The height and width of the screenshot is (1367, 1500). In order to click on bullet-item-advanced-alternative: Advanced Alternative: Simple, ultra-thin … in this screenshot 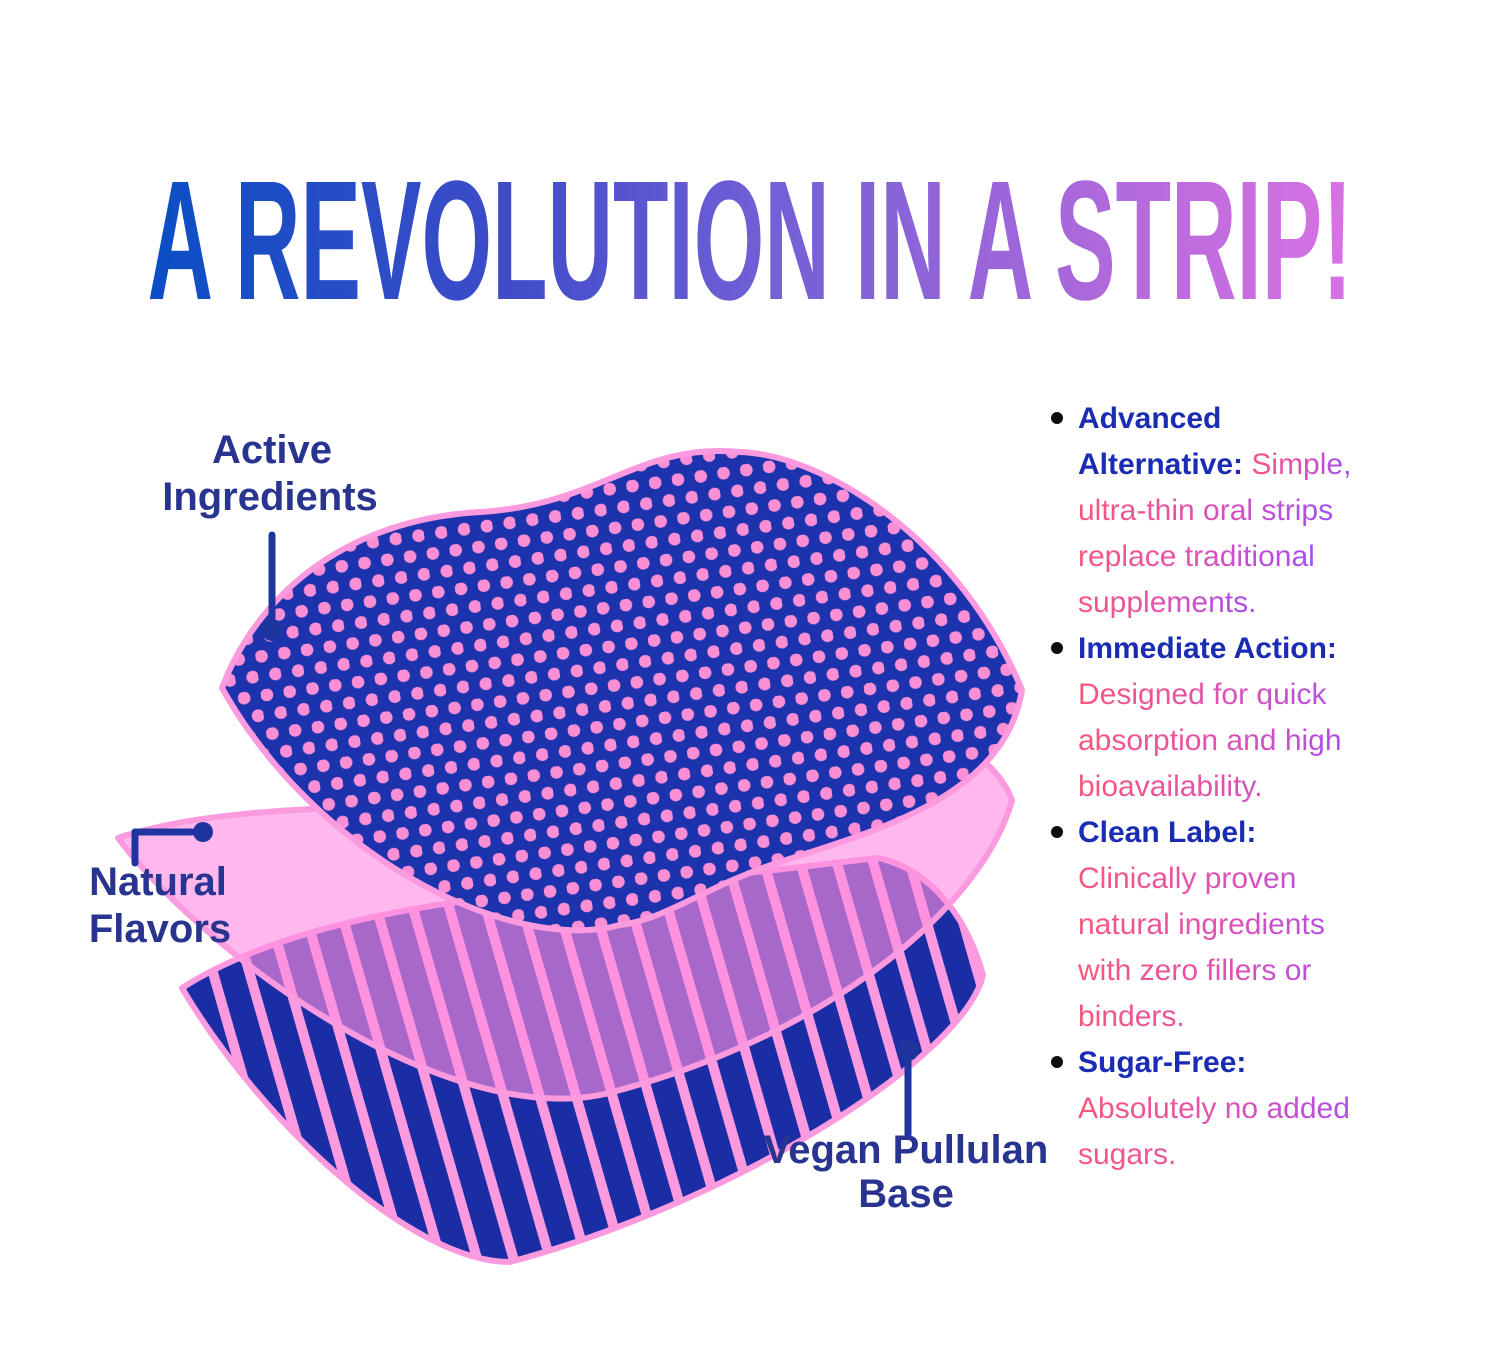, I will do `click(1221, 511)`.